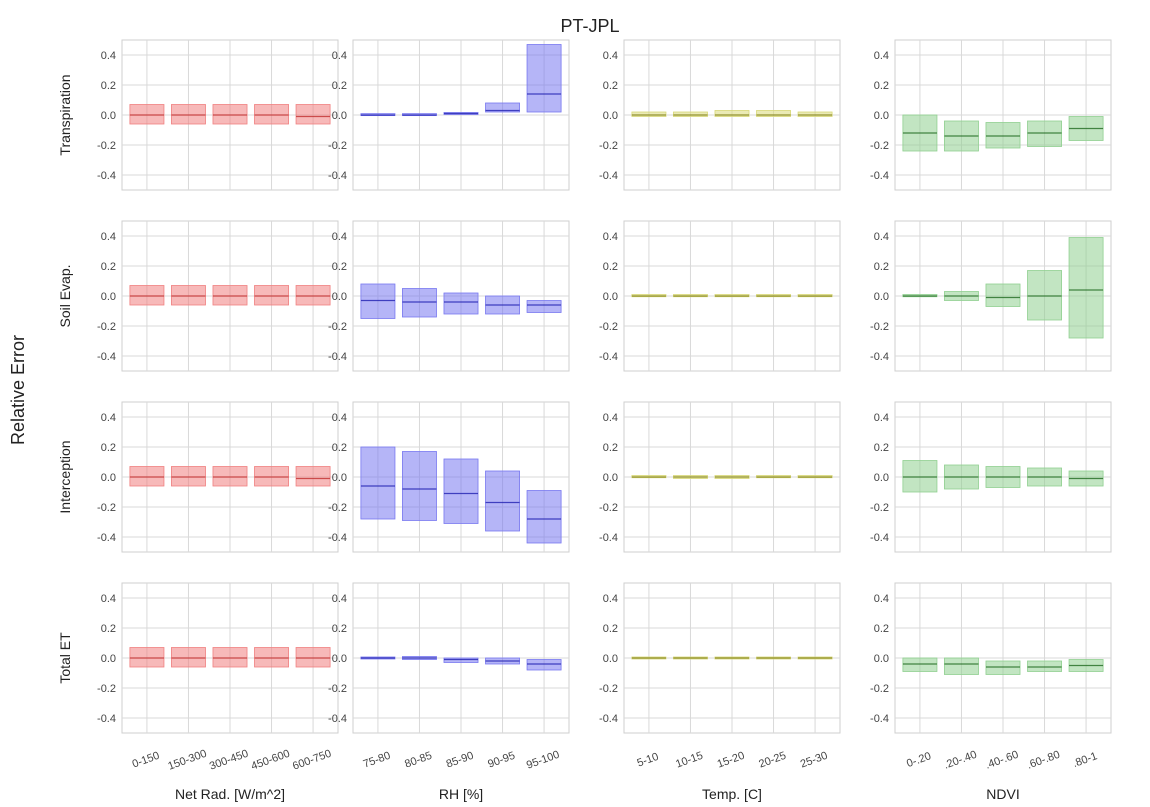  I want to click on x-tick-label-10-15: 10-15, so click(689, 760).